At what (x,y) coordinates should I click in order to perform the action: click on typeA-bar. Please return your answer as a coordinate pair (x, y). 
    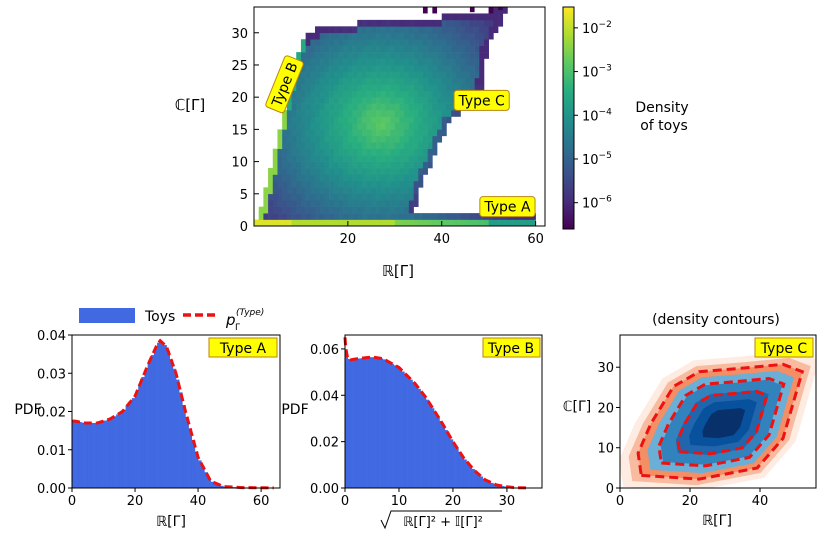
    Looking at the image, I should click on (190, 458).